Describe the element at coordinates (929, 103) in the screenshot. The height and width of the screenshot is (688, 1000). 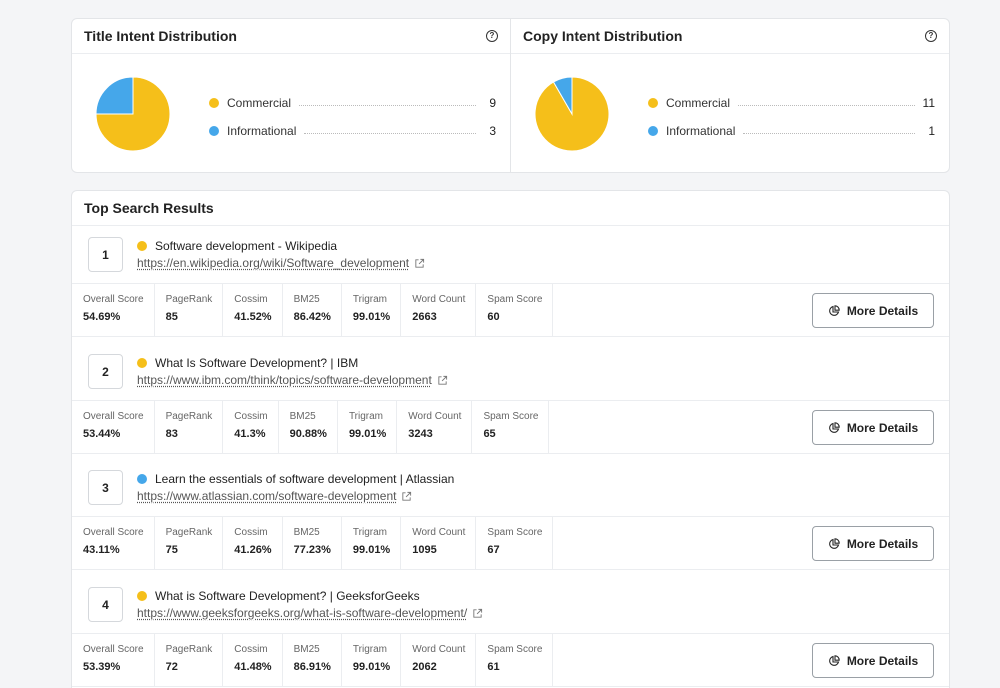
I see `legend-count: 11` at that location.